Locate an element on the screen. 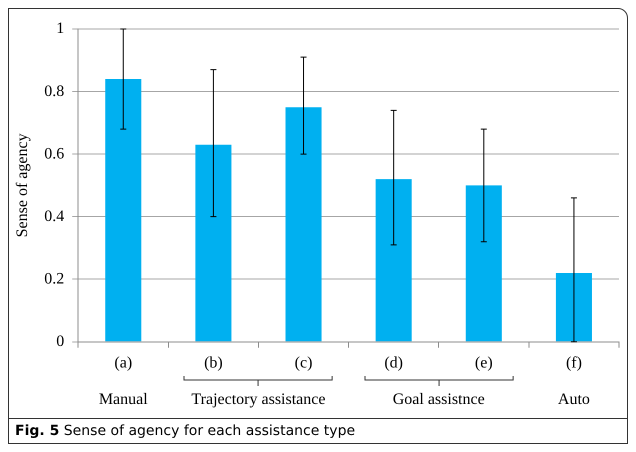  caption: Fig. 5 is located at coordinates (37, 431).